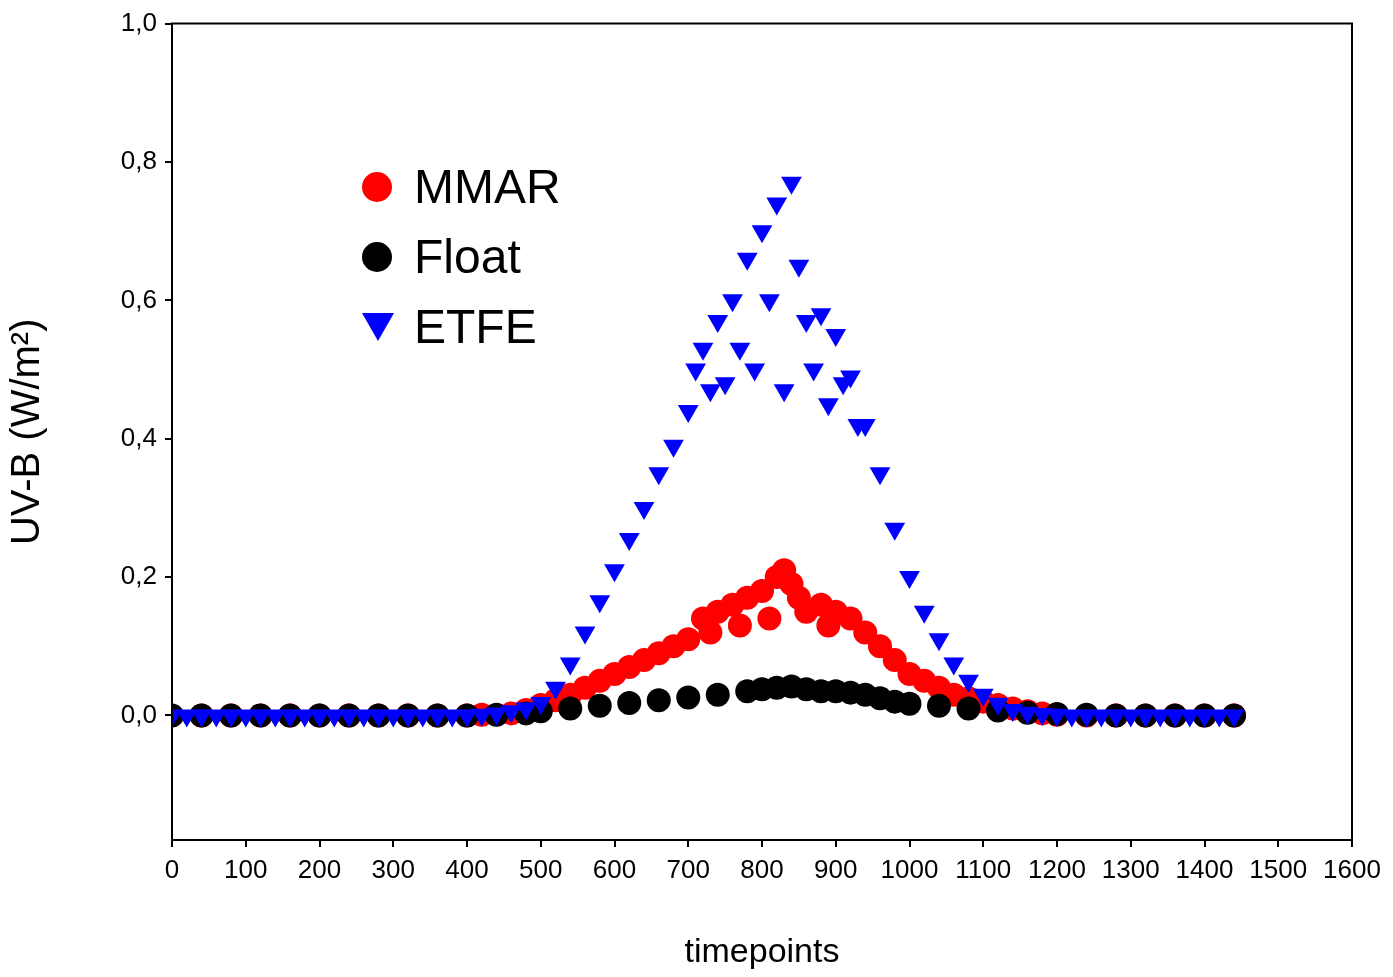 Image resolution: width=1393 pixels, height=977 pixels. Describe the element at coordinates (762, 949) in the screenshot. I see `x-axis-title: timepoints` at that location.